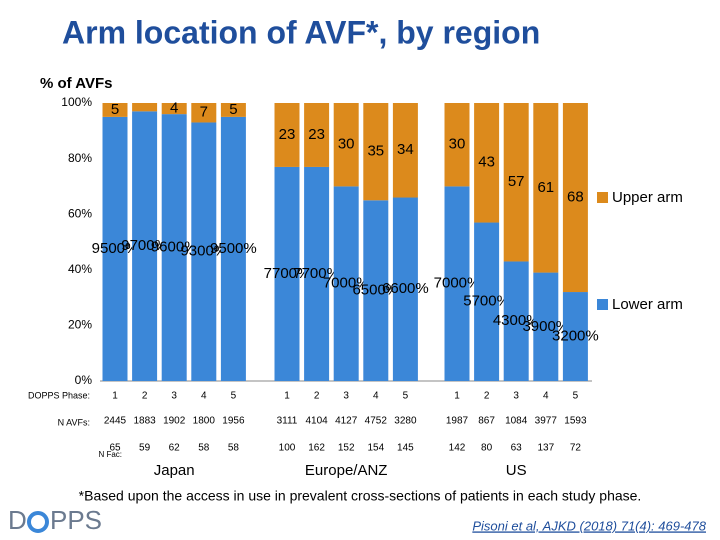 The image size is (720, 540). I want to click on value-label: 57, so click(516, 181).